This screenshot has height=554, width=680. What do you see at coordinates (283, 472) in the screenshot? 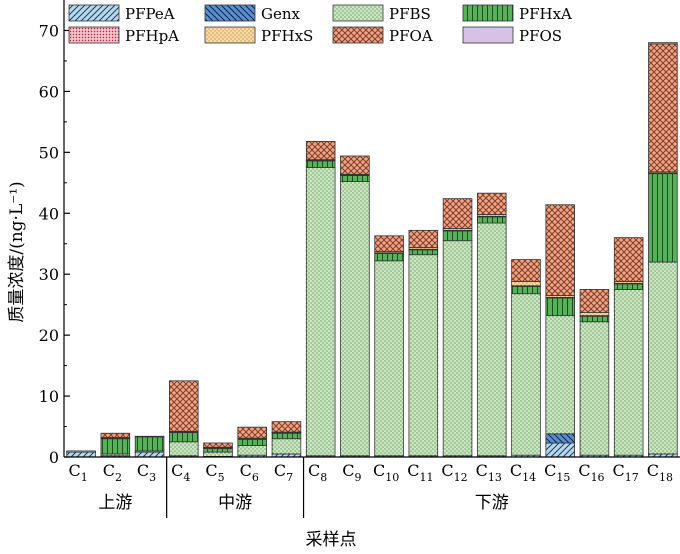
I see `x-tick-label-7: C7` at bounding box center [283, 472].